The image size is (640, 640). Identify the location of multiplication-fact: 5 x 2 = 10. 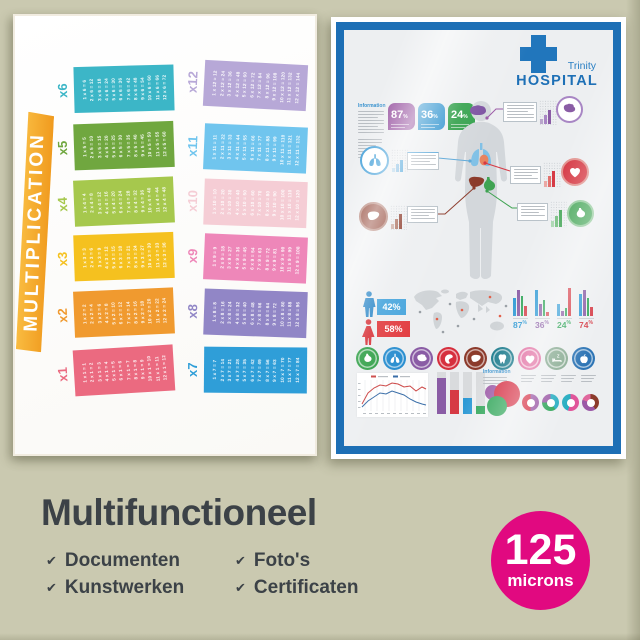
(113, 313).